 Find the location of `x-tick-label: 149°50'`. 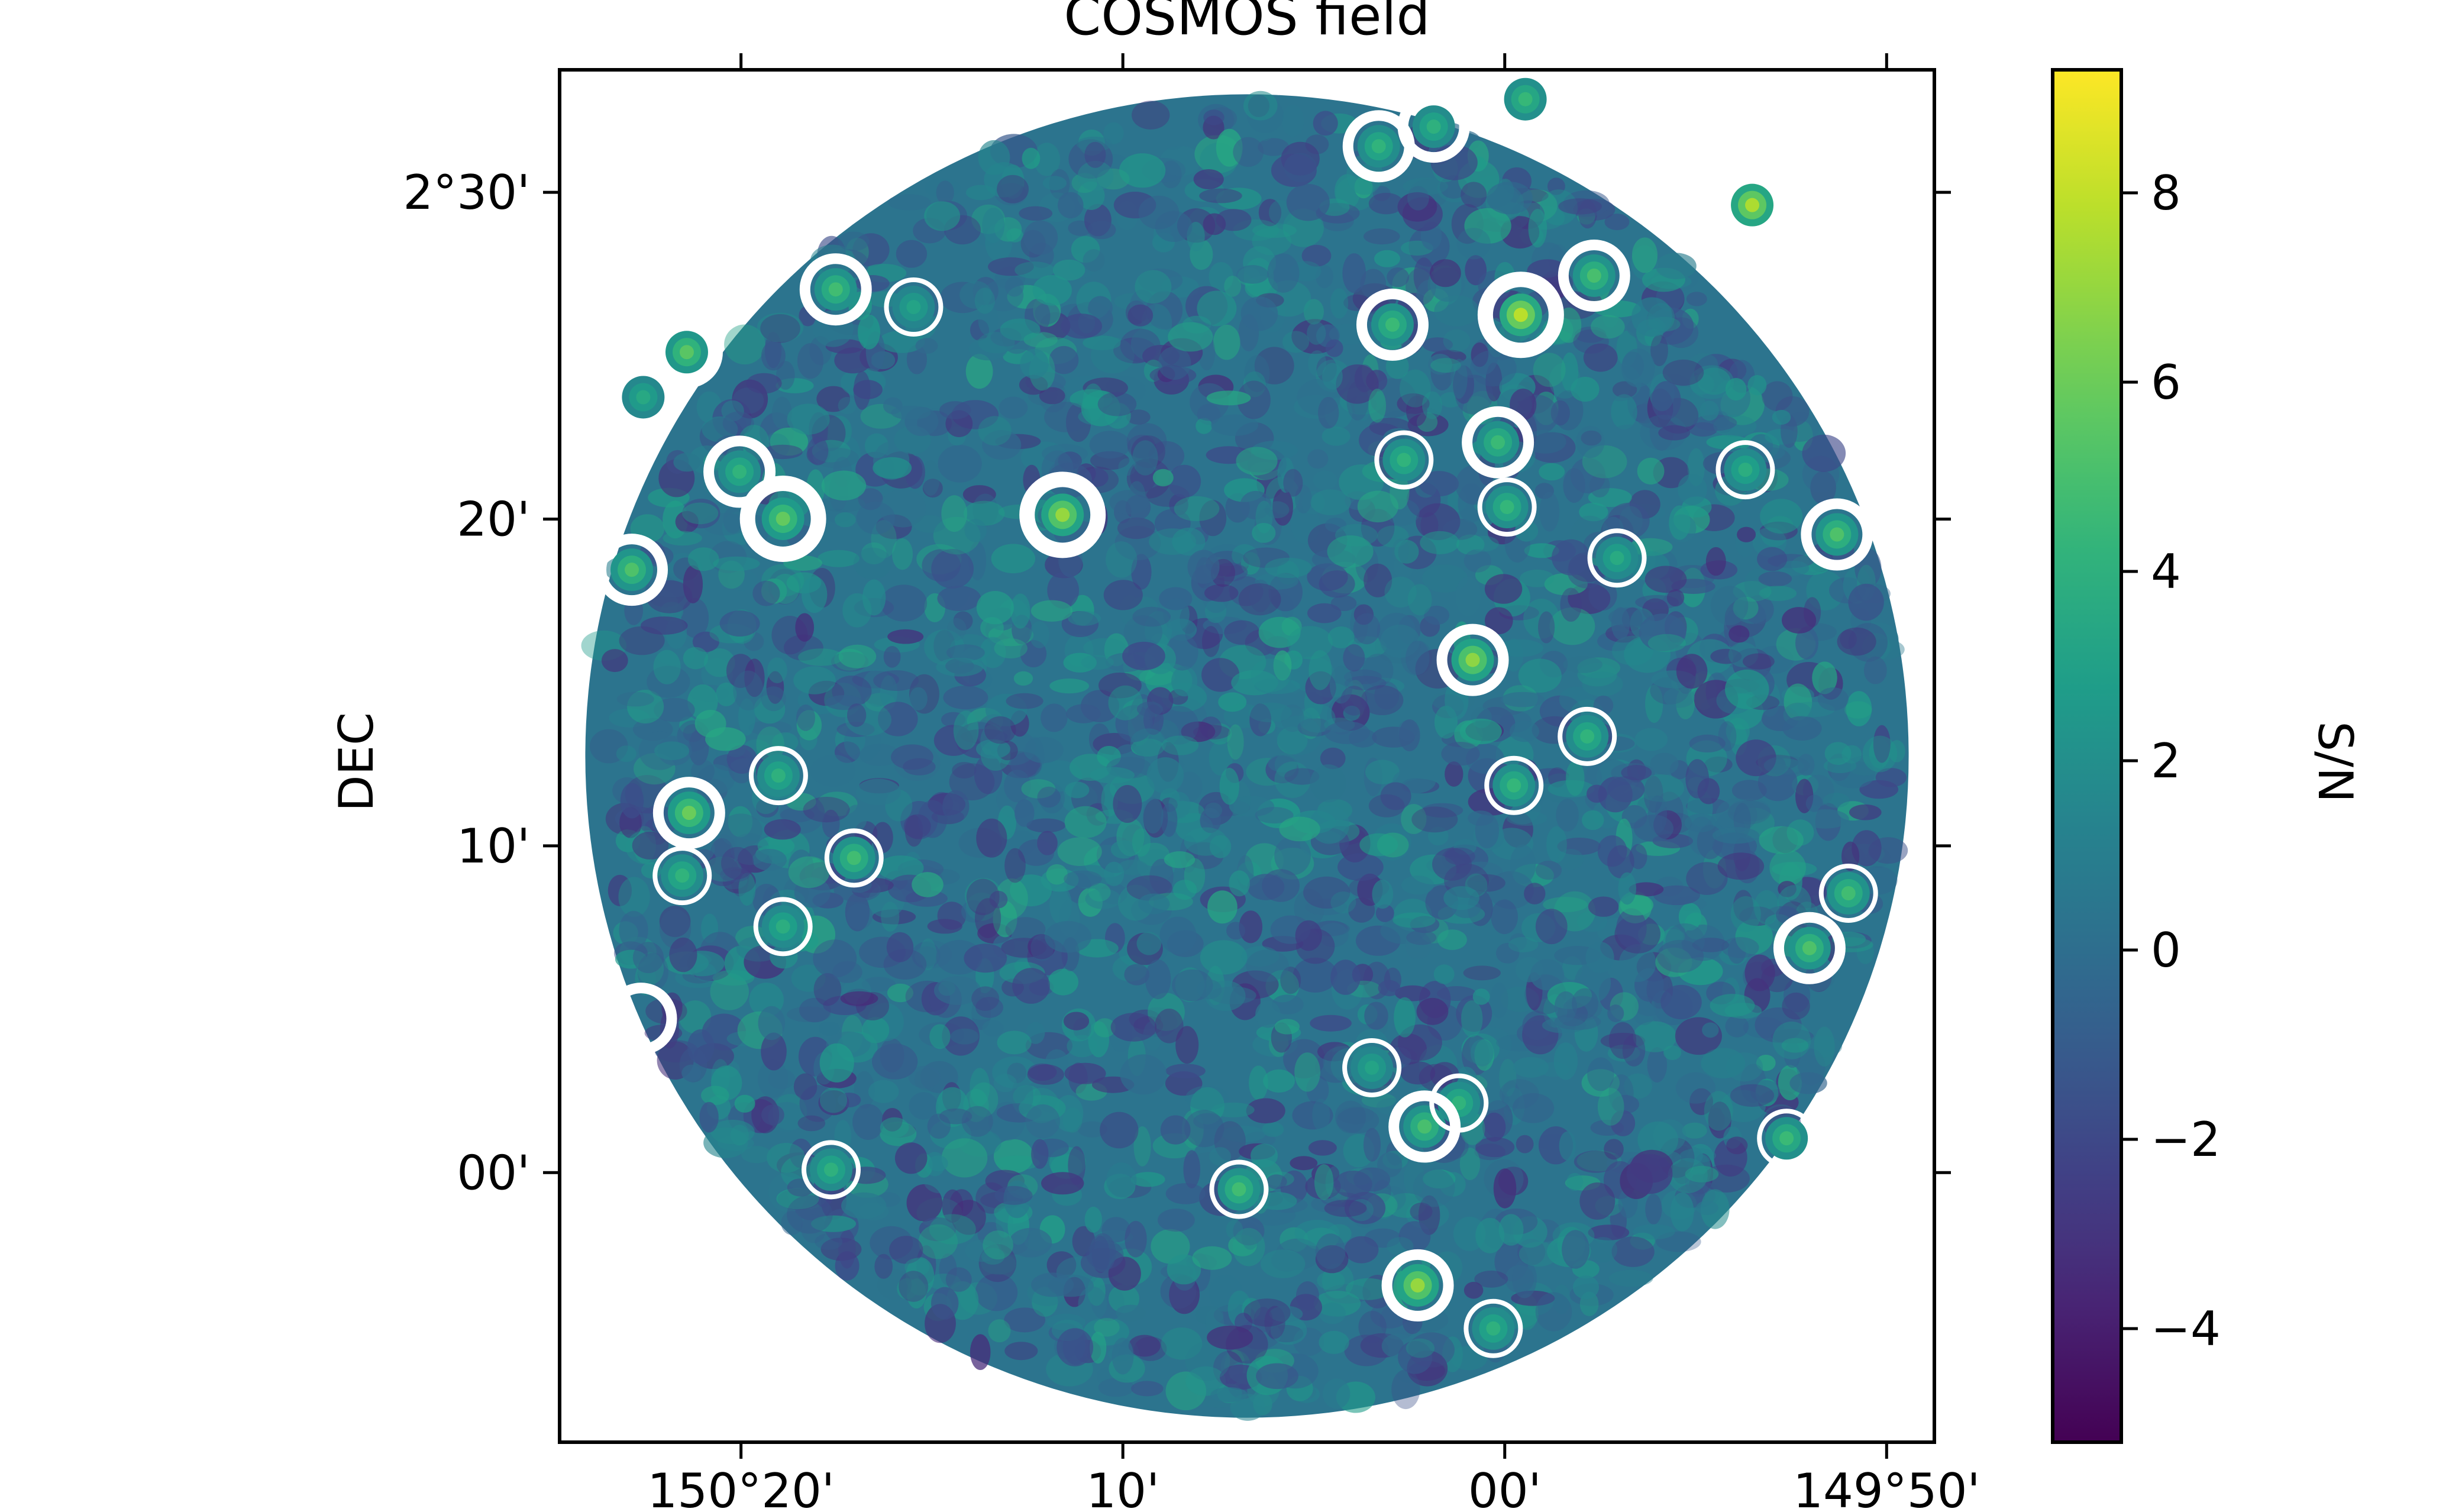

x-tick-label: 149°50' is located at coordinates (1886, 1487).